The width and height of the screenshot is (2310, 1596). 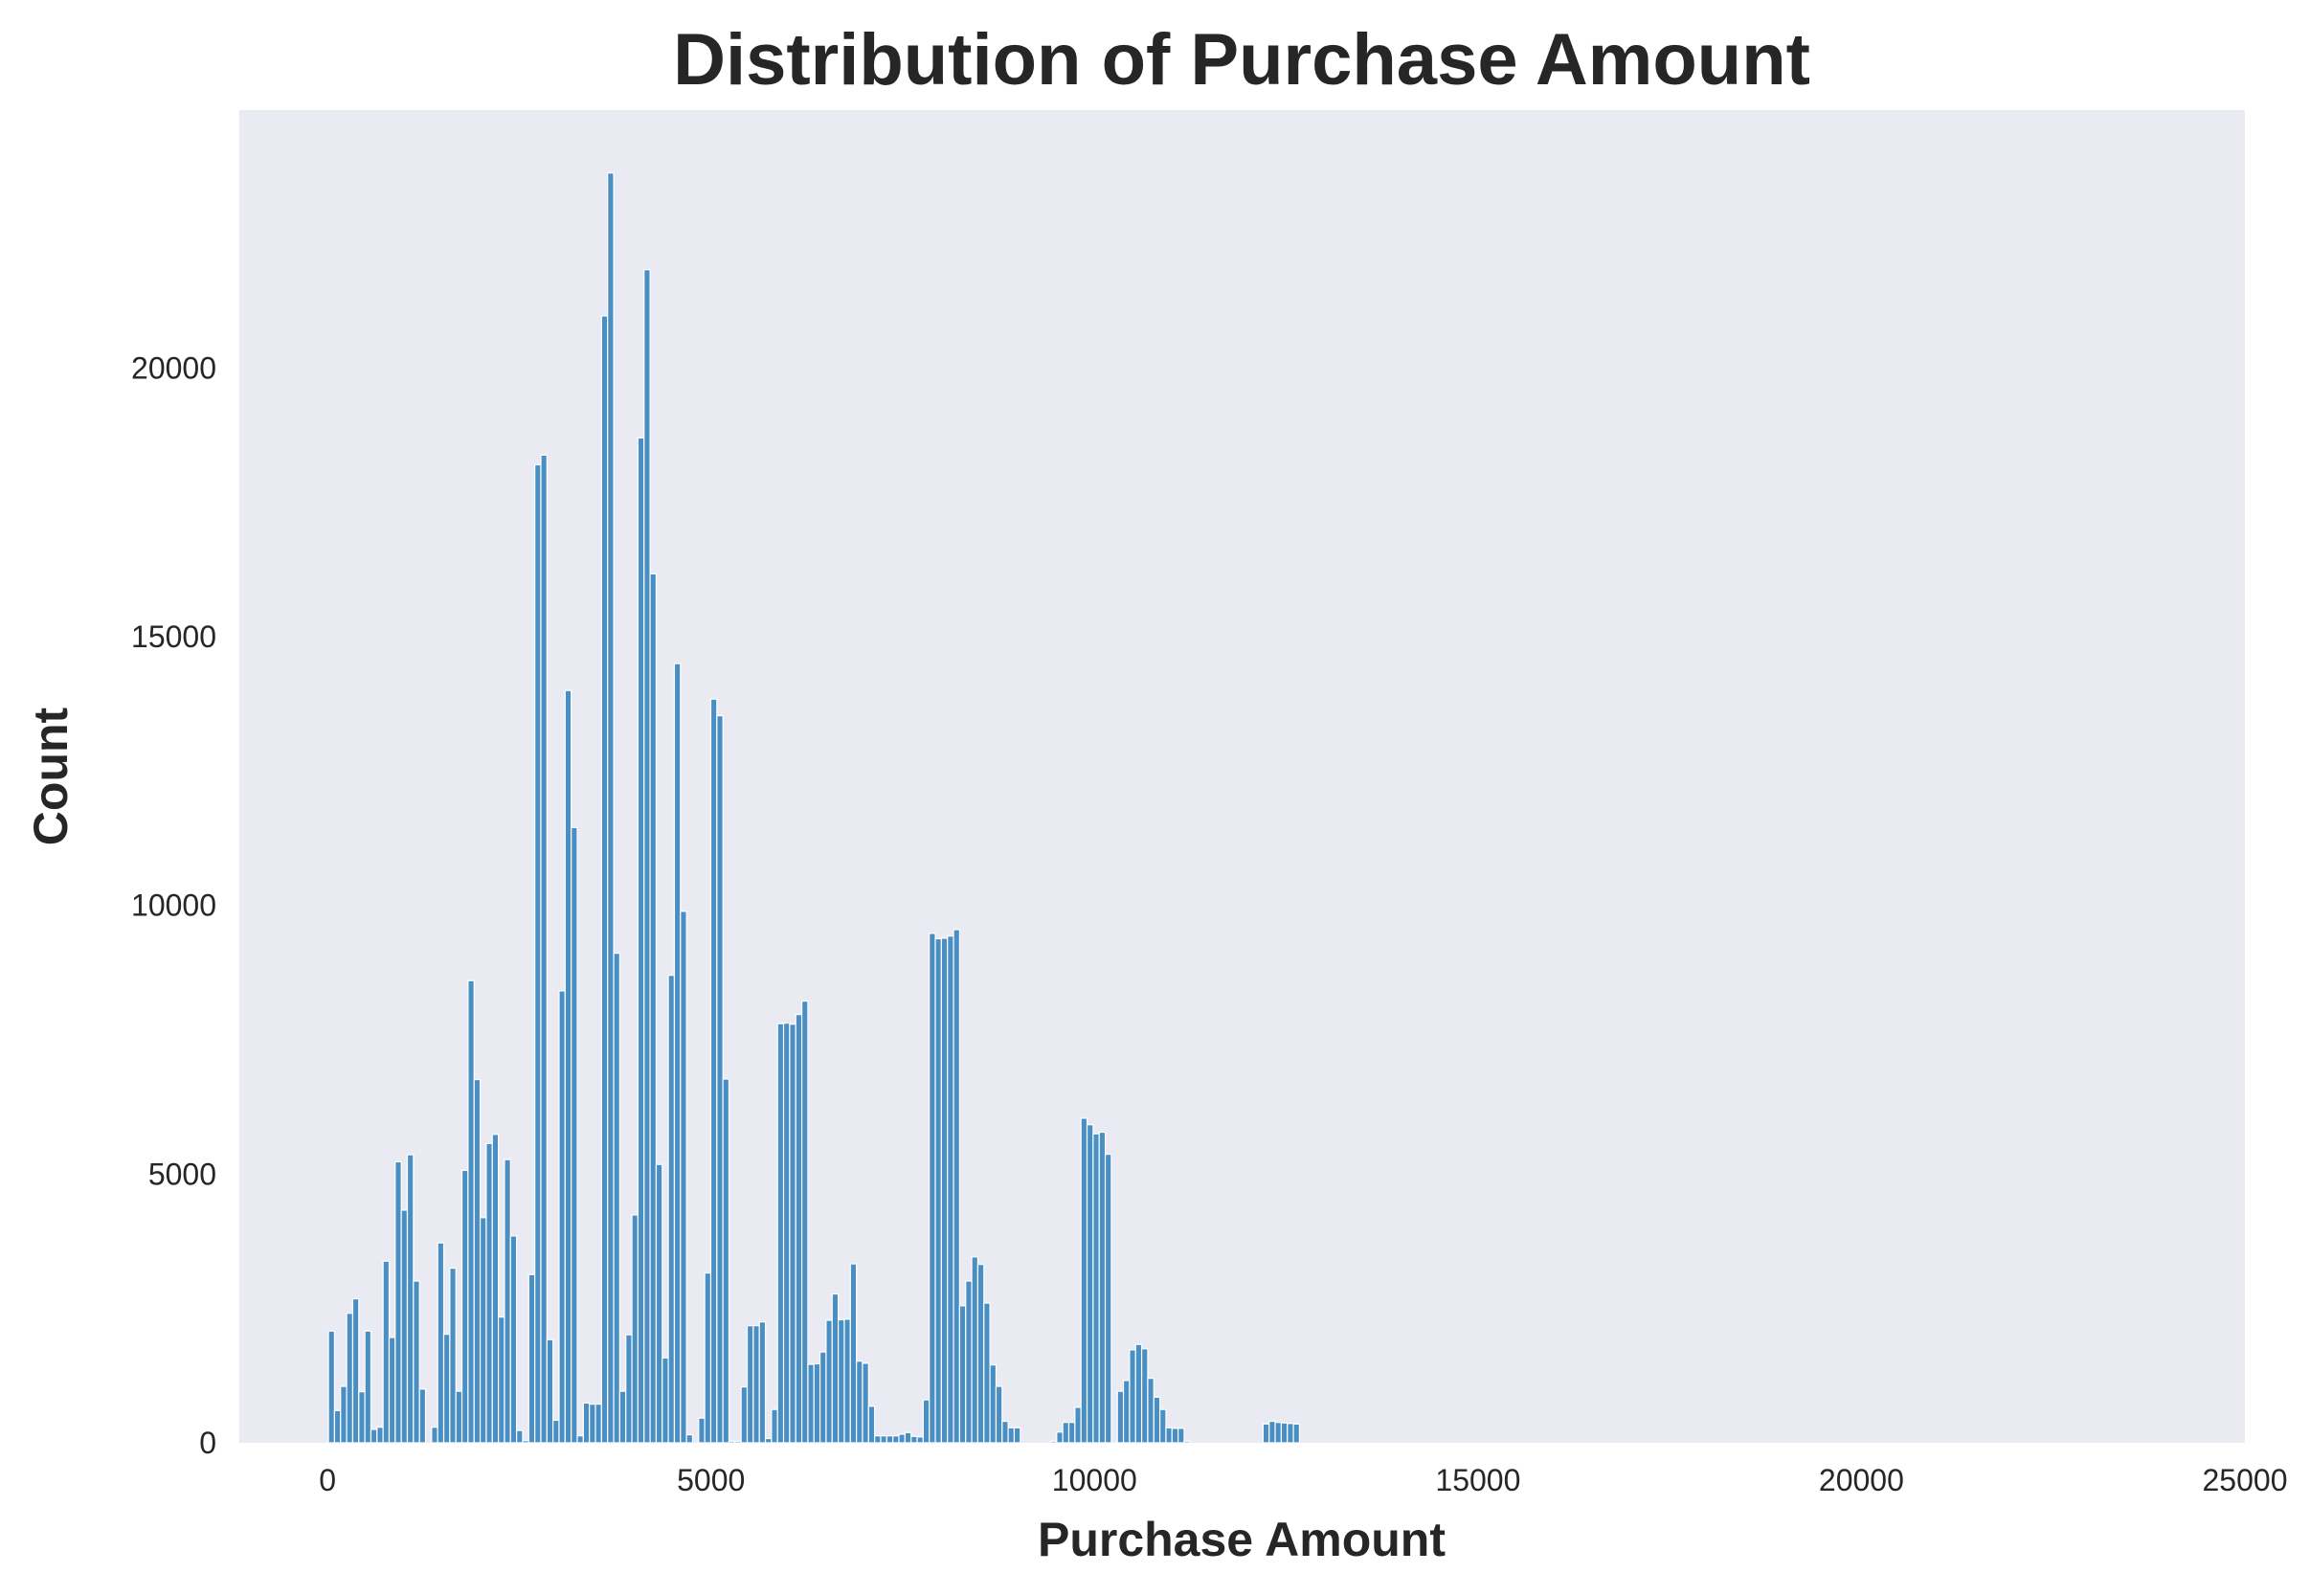 I want to click on y-tick-label: 20000, so click(x=173, y=367).